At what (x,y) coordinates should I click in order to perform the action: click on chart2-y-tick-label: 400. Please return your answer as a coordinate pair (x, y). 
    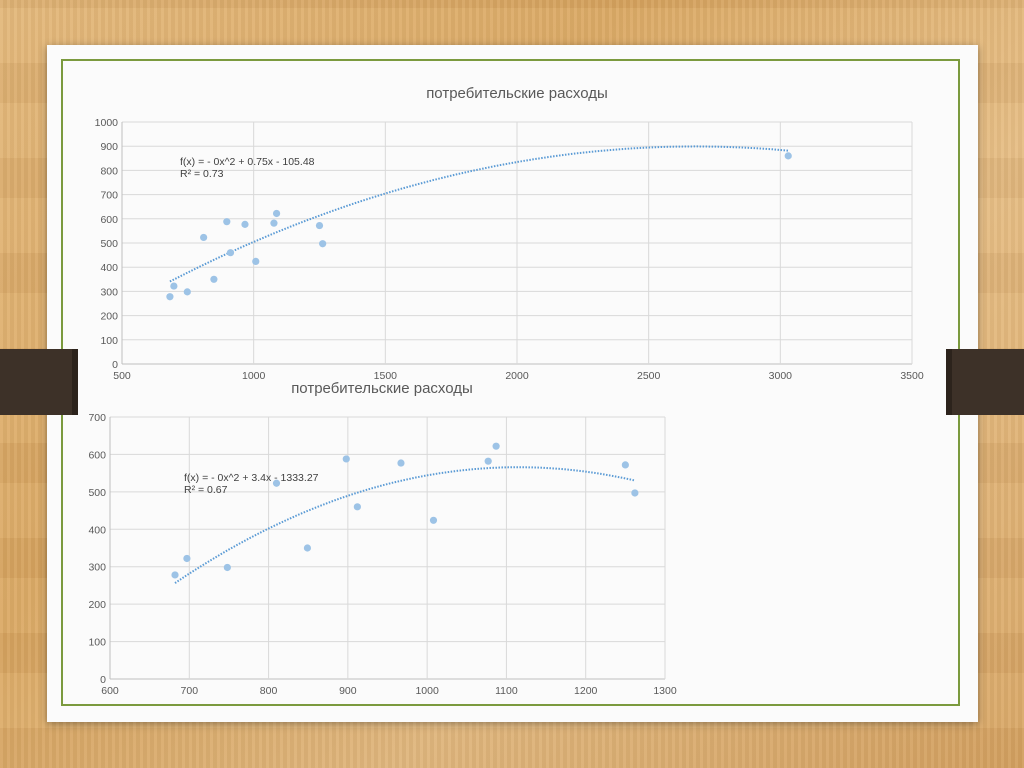
    Looking at the image, I should click on (97, 530).